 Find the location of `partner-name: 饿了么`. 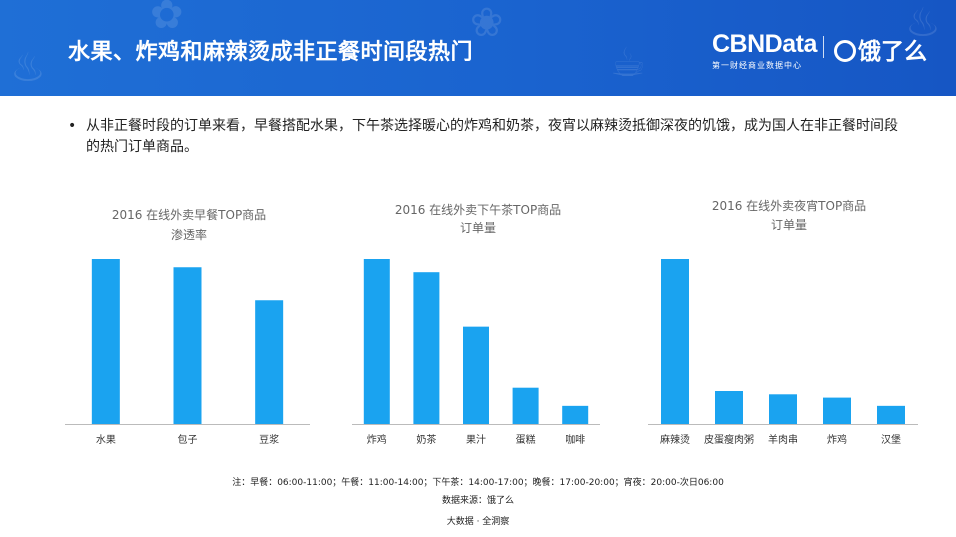

partner-name: 饿了么 is located at coordinates (892, 52).